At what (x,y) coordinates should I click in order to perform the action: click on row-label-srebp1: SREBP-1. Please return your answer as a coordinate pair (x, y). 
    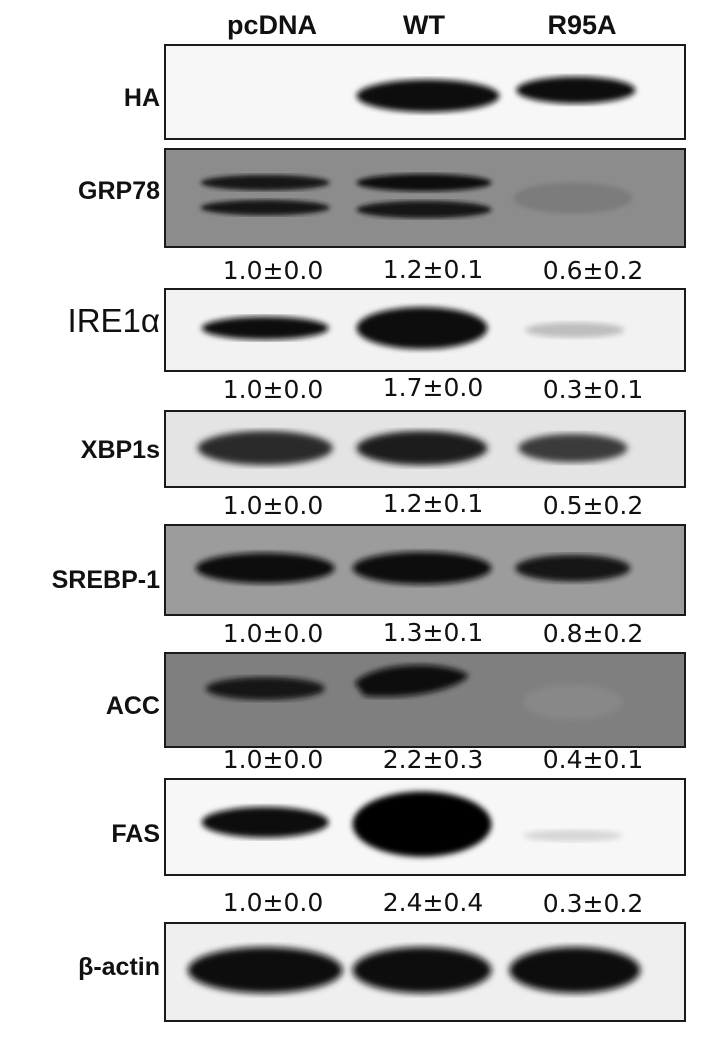
    Looking at the image, I should click on (105, 580).